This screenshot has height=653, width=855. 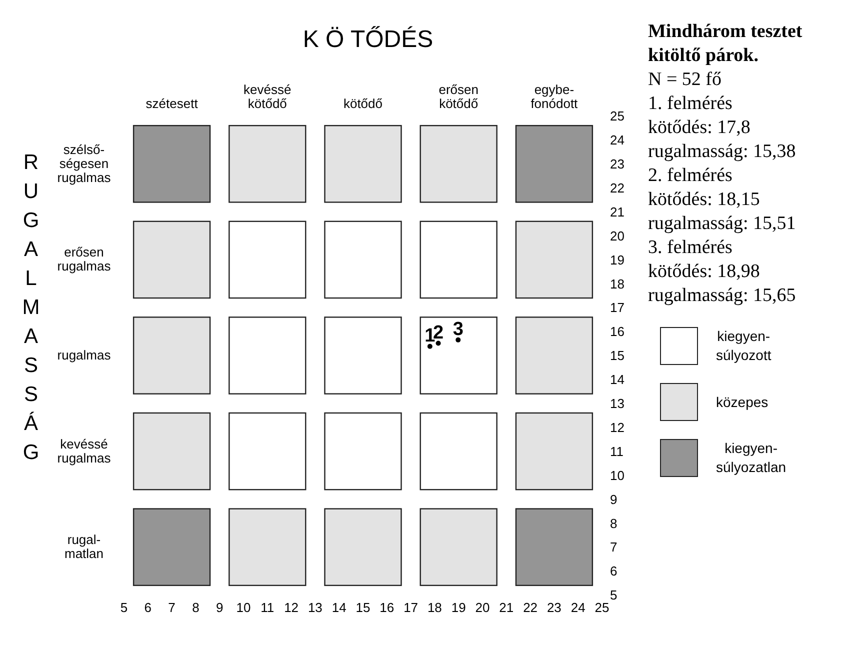 What do you see at coordinates (387, 608) in the screenshot?
I see `x-tick-label: 16` at bounding box center [387, 608].